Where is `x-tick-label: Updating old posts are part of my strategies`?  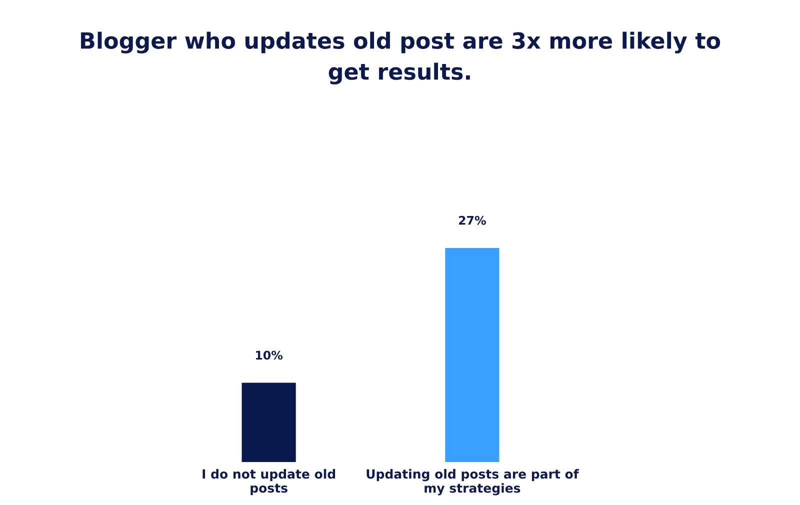 x-tick-label: Updating old posts are part of my strategies is located at coordinates (472, 482).